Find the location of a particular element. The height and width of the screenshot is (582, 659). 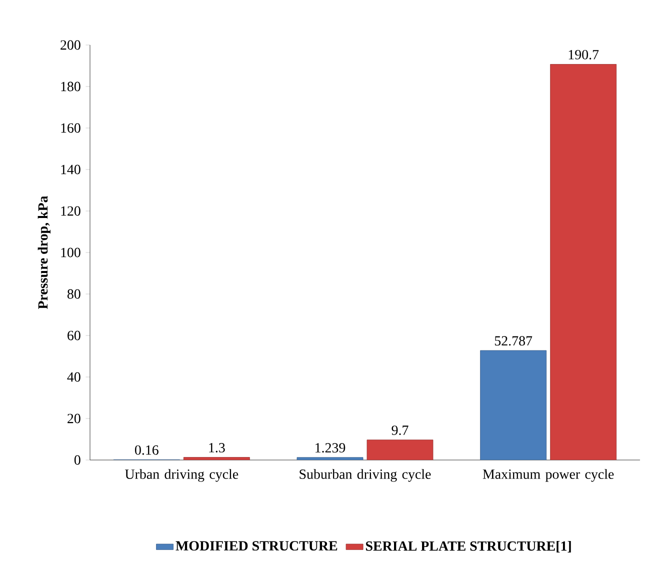

y-tick-label: 40 is located at coordinates (73, 377).